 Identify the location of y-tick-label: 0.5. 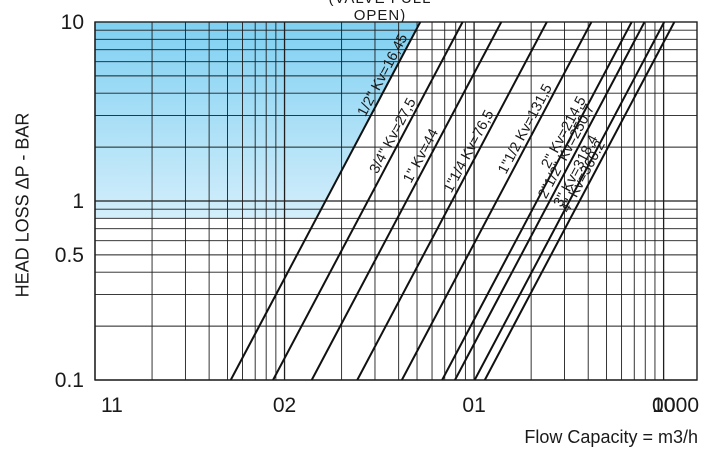
(69, 255).